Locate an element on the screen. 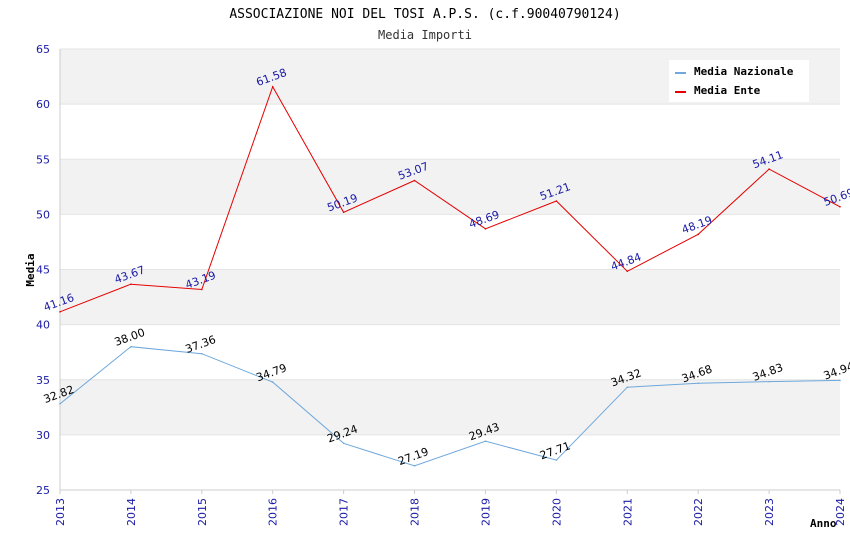 The width and height of the screenshot is (850, 550). y-tick-label: 55 is located at coordinates (43, 159).